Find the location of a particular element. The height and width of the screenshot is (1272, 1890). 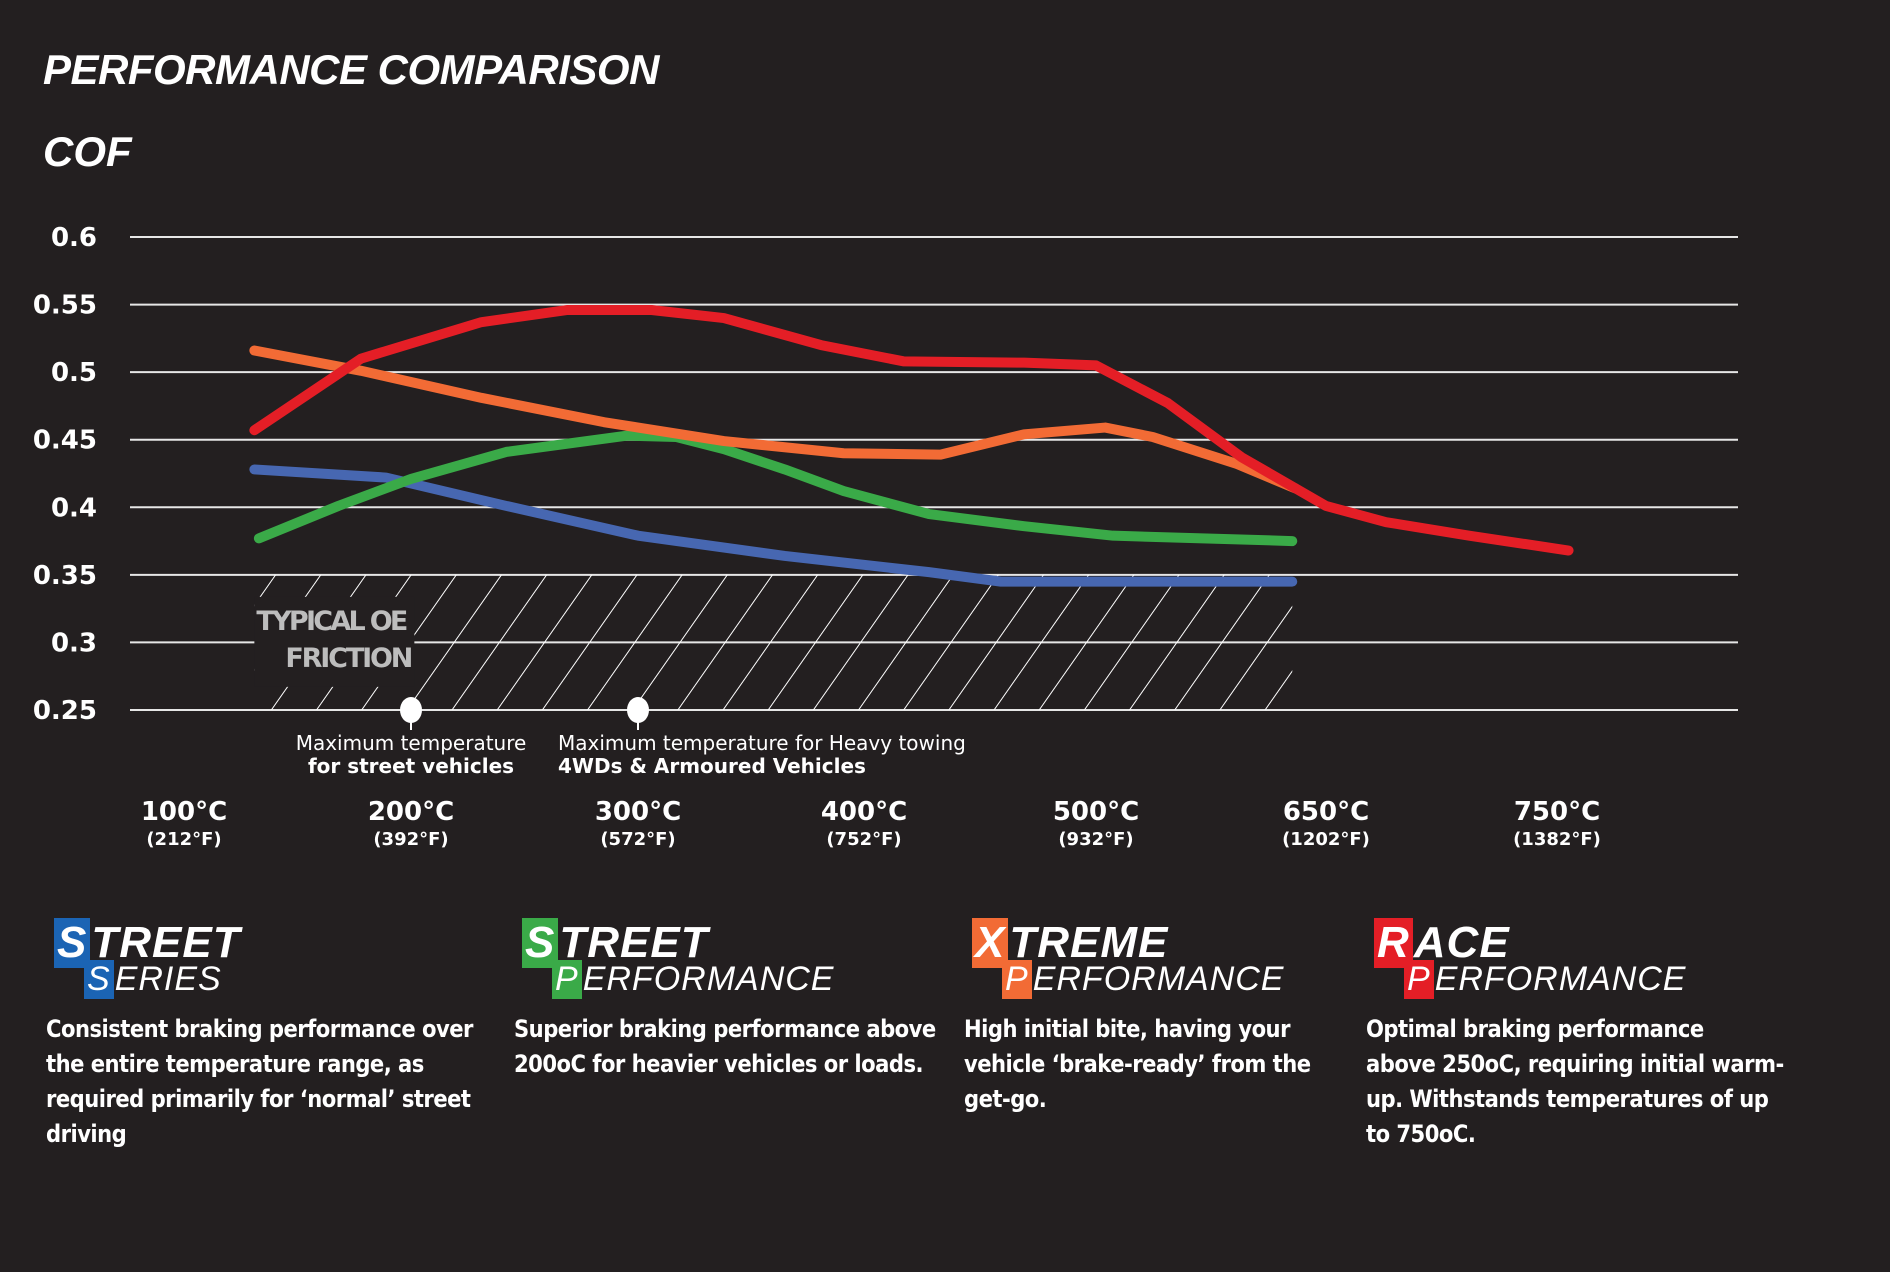

y-tick-label: 0.5 is located at coordinates (74, 373).